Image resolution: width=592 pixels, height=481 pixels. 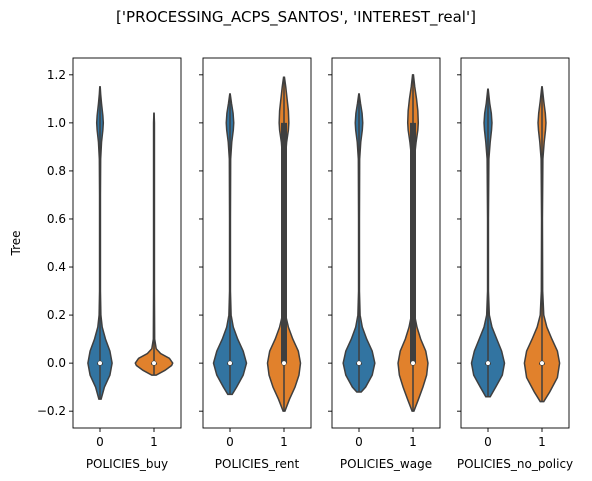 What do you see at coordinates (56, 75) in the screenshot?
I see `y-tick-label: 1.2` at bounding box center [56, 75].